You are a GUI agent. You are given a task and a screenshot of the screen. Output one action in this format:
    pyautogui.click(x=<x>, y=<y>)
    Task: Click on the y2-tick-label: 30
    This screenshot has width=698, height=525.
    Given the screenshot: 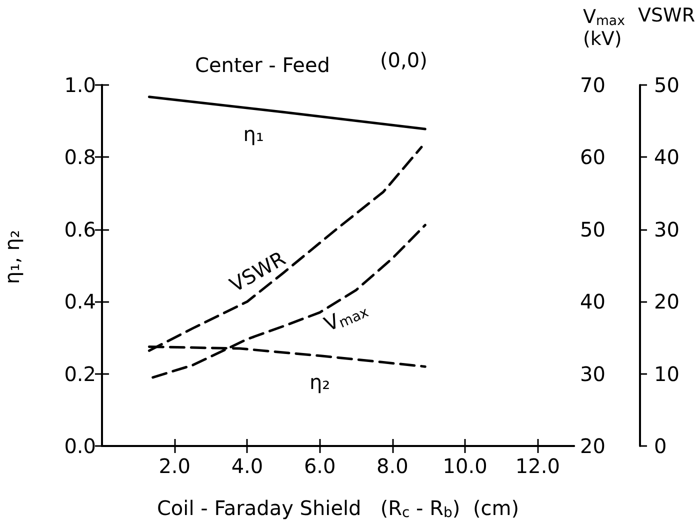 What is the action you would take?
    pyautogui.click(x=593, y=374)
    